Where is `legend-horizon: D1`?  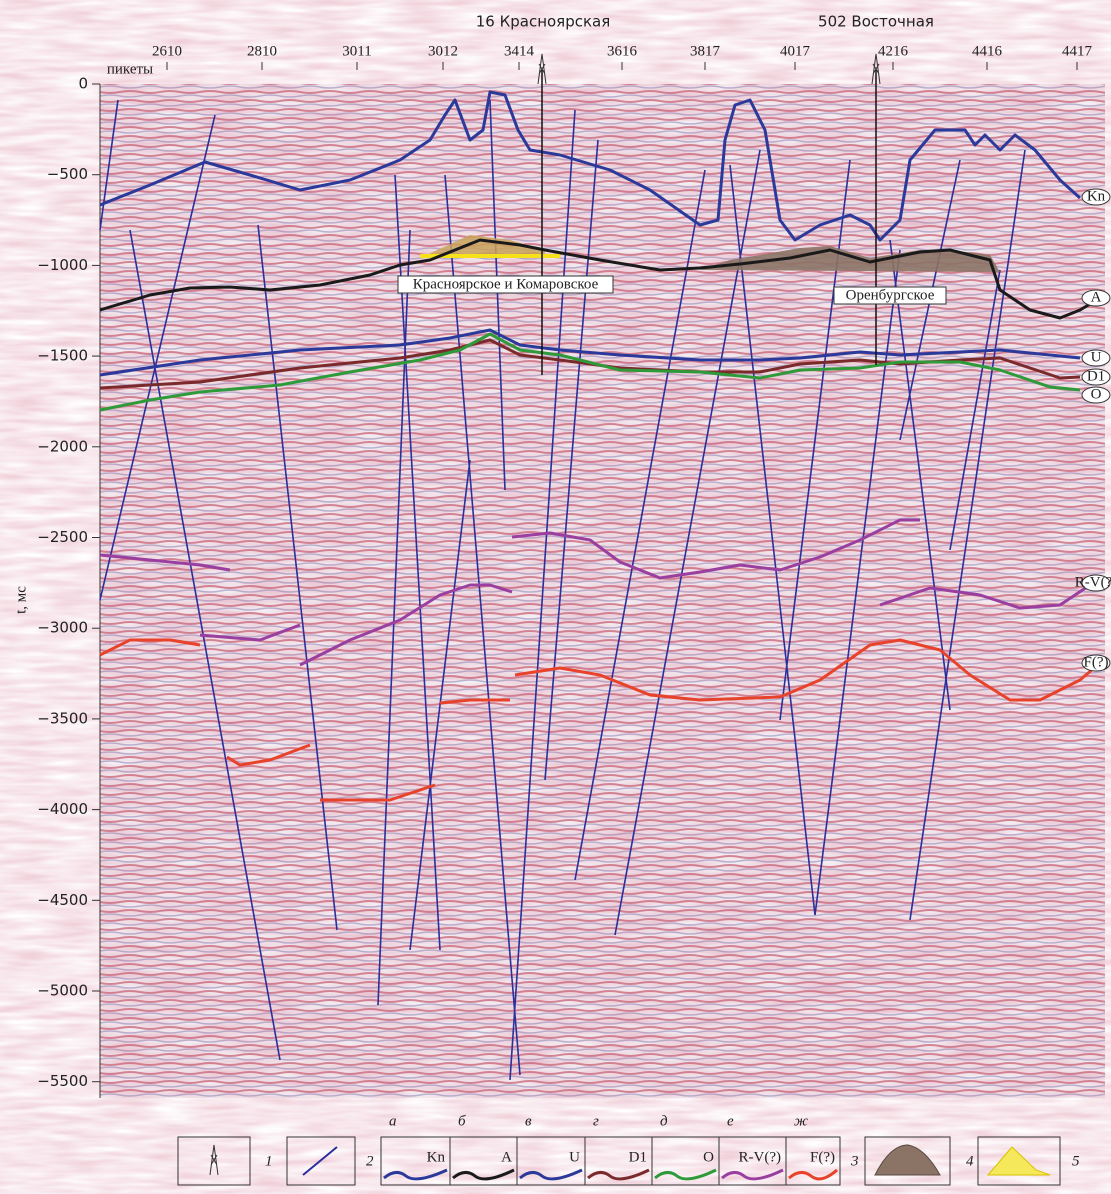
legend-horizon: D1 is located at coordinates (638, 1157).